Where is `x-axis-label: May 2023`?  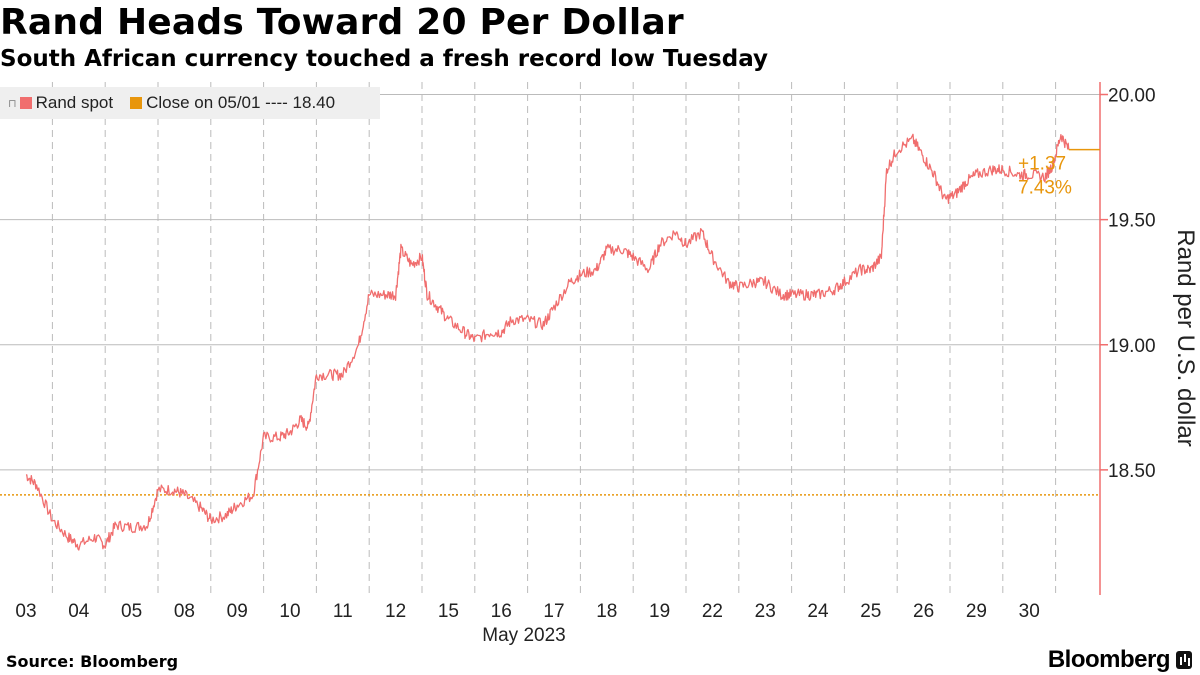 x-axis-label: May 2023 is located at coordinates (523, 635).